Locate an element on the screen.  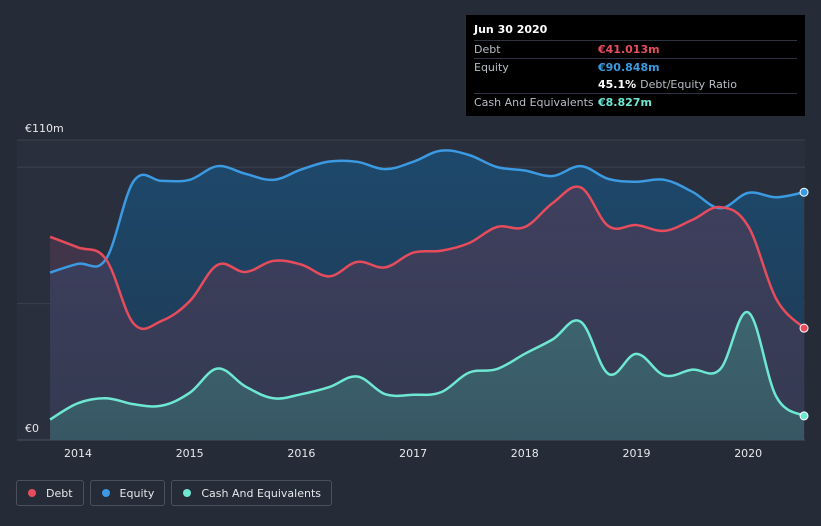
tooltip-row-equity: Equity €90.848m is located at coordinates (635, 67).